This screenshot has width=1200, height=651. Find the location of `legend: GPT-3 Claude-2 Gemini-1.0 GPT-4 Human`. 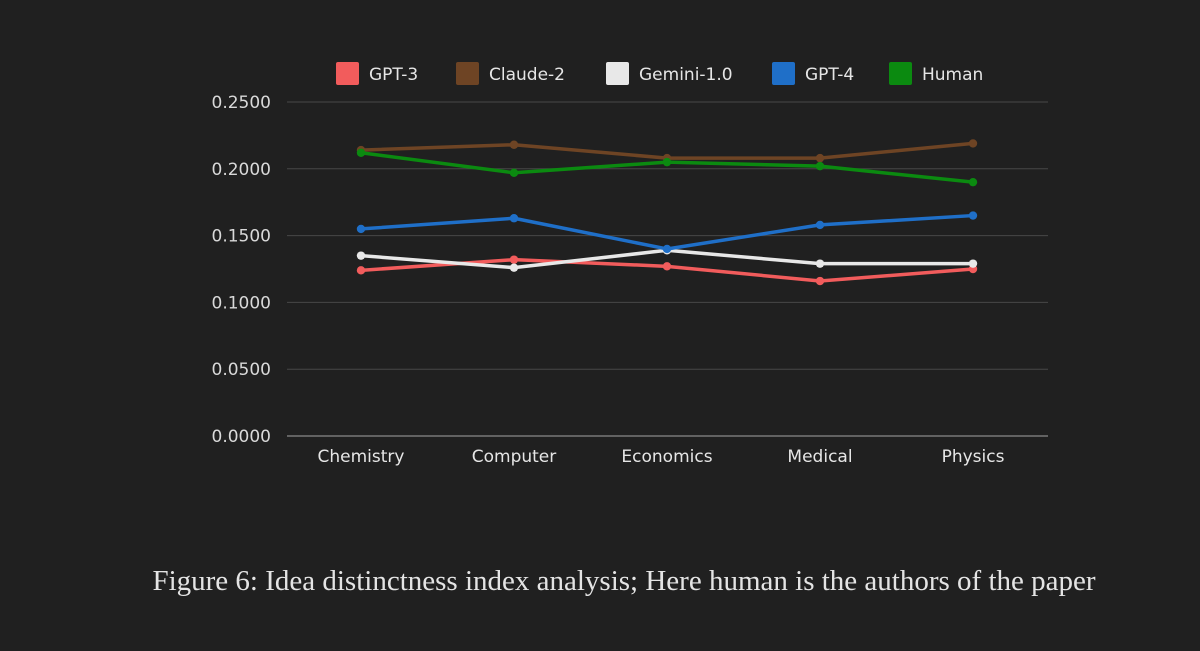

legend: GPT-3 Claude-2 Gemini-1.0 GPT-4 Human is located at coordinates (659, 73).